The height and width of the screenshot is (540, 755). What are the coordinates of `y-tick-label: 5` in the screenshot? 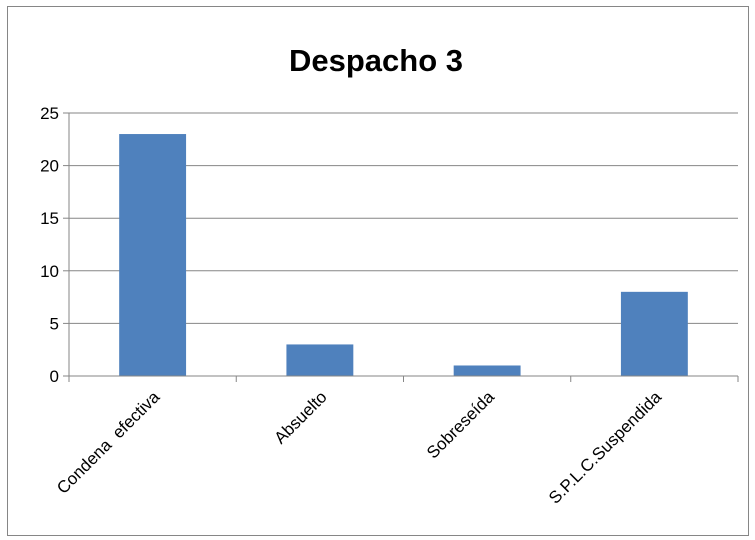 It's located at (54, 323).